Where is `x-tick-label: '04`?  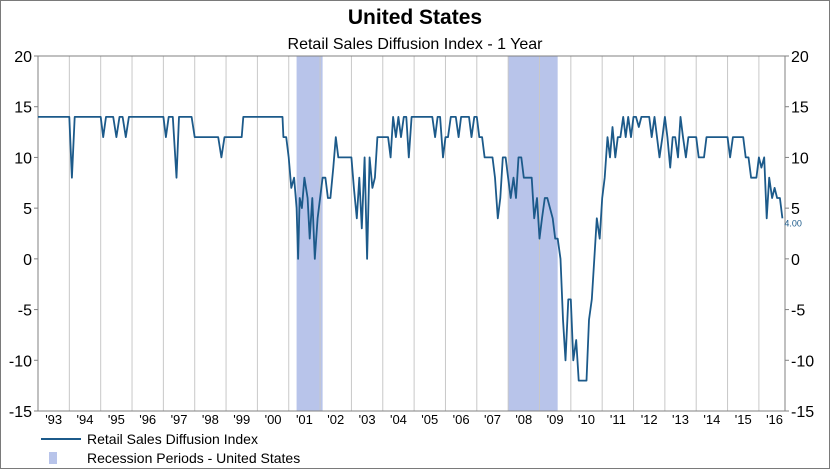 x-tick-label: '04 is located at coordinates (398, 419).